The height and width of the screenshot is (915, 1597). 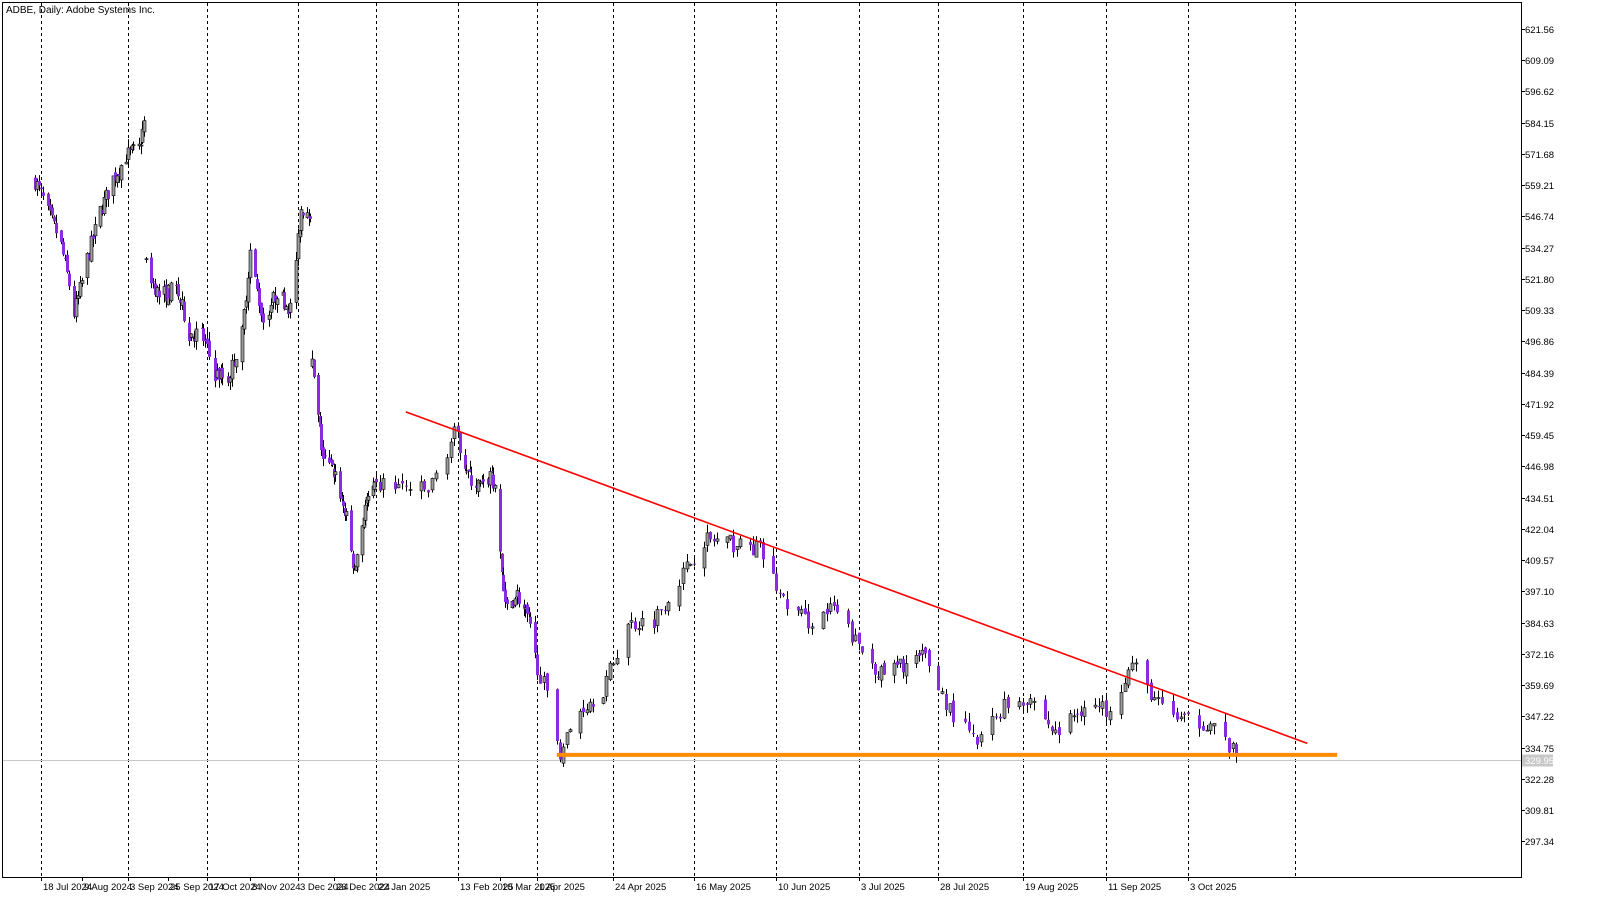 What do you see at coordinates (1539, 186) in the screenshot?
I see `price-tick-label: 559.21` at bounding box center [1539, 186].